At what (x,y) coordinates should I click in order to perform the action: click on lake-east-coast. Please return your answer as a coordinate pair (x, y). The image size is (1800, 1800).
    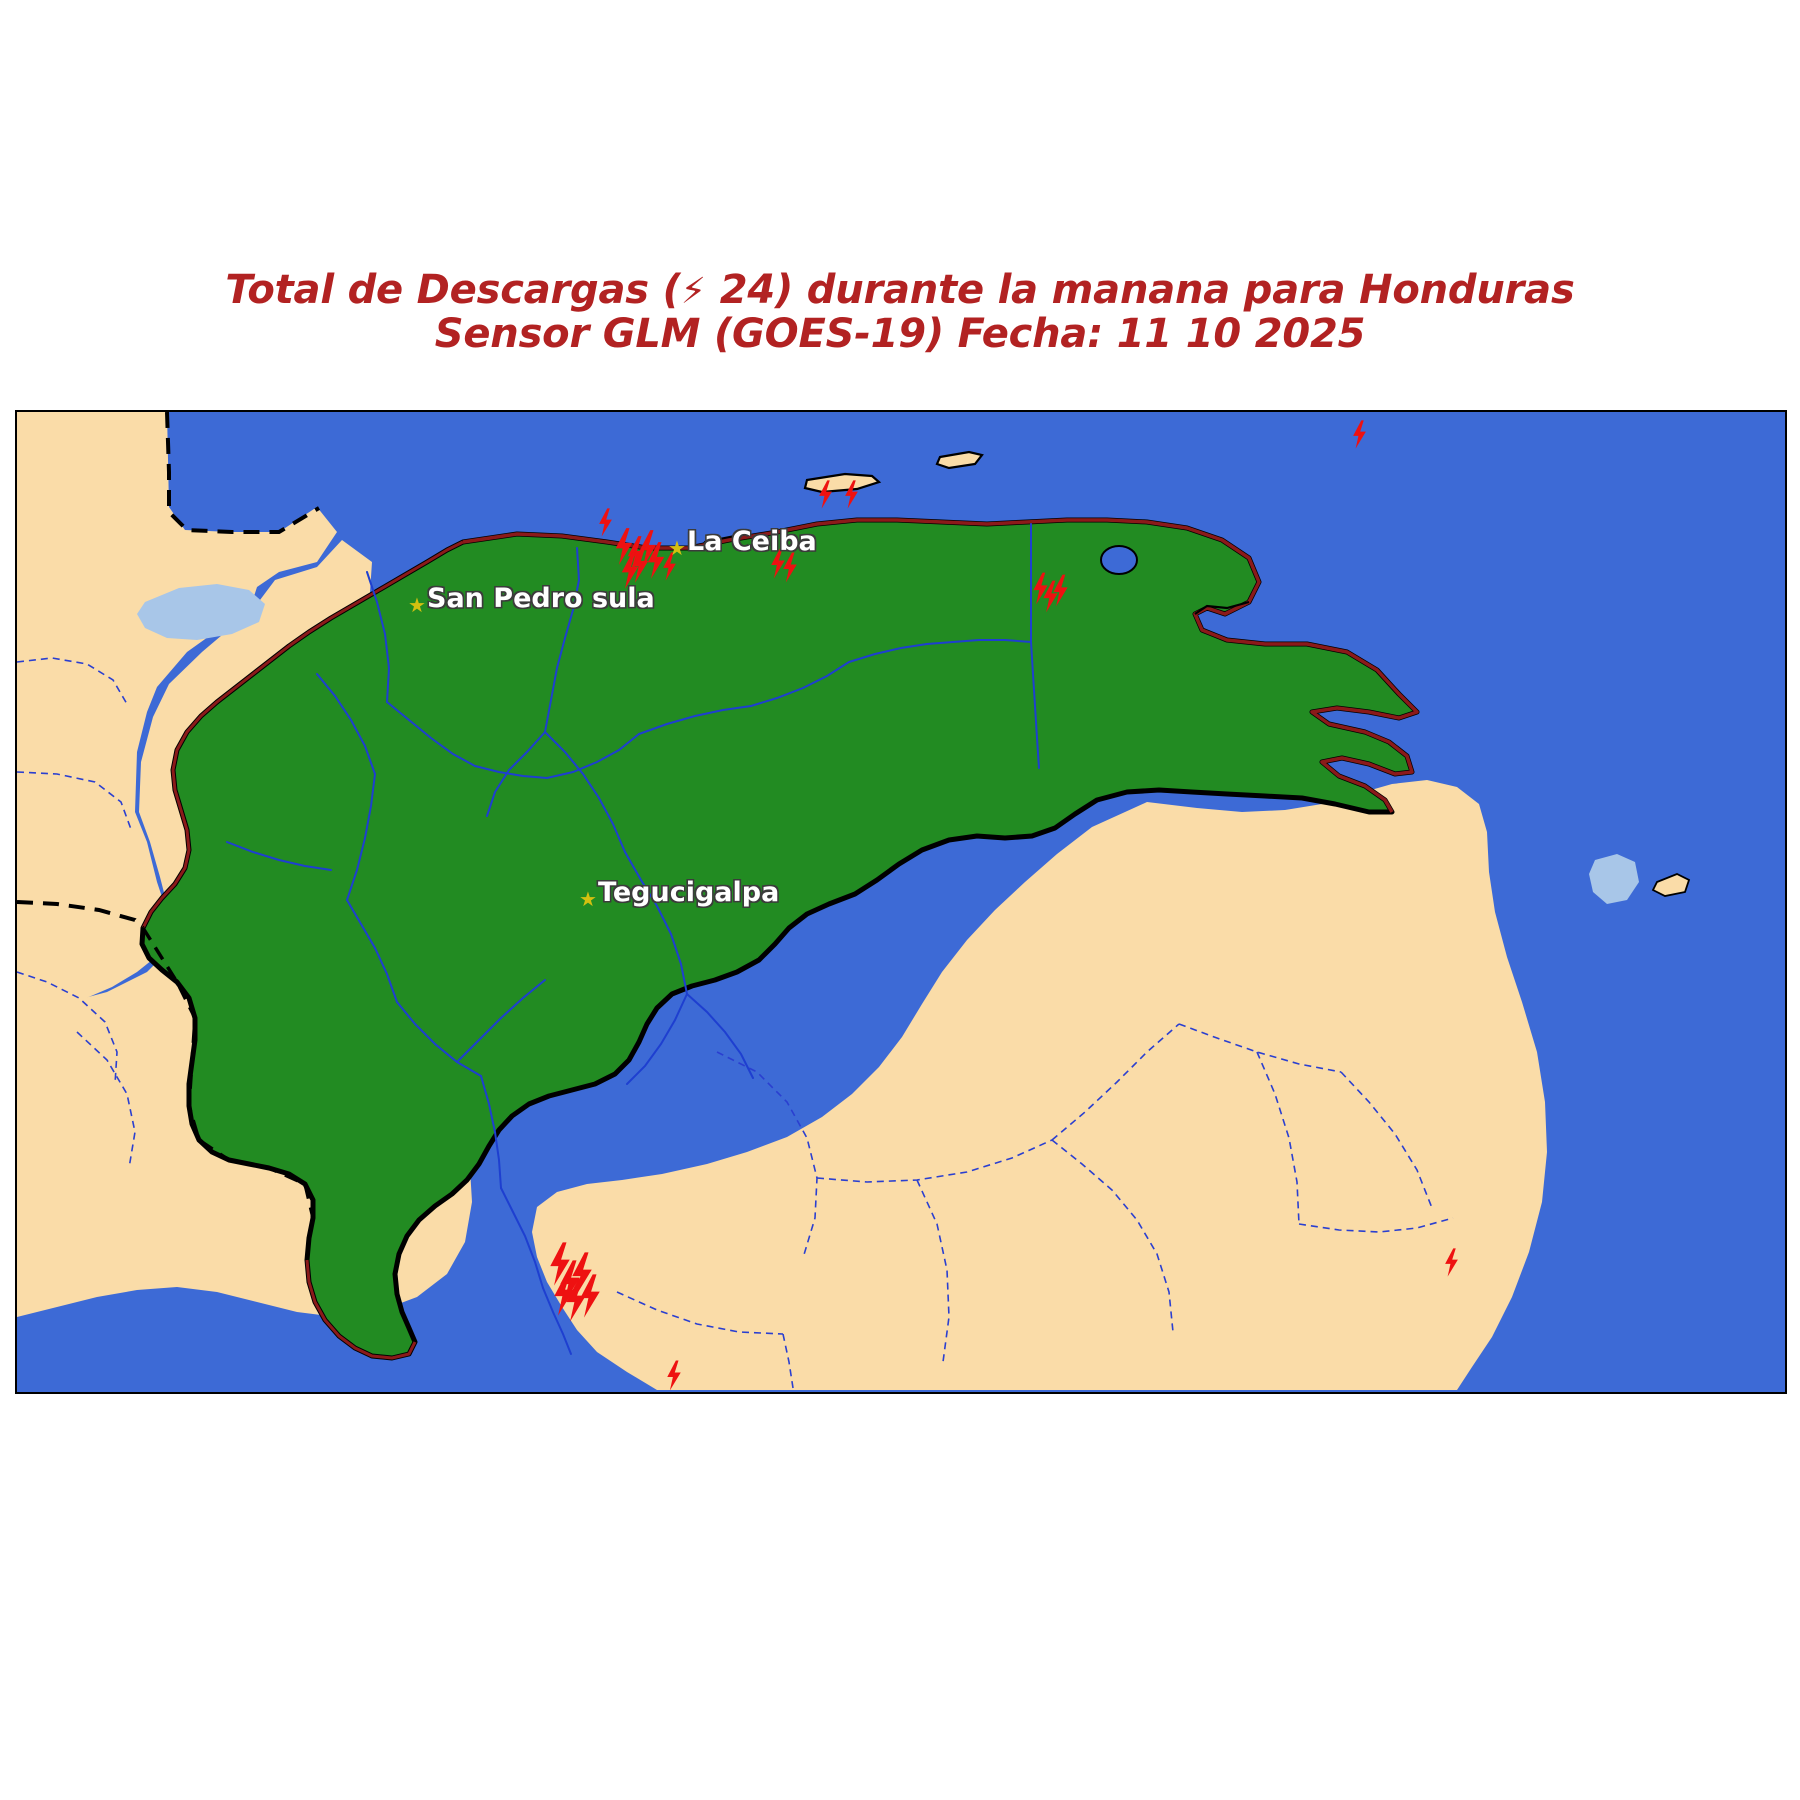
    Looking at the image, I should click on (1614, 879).